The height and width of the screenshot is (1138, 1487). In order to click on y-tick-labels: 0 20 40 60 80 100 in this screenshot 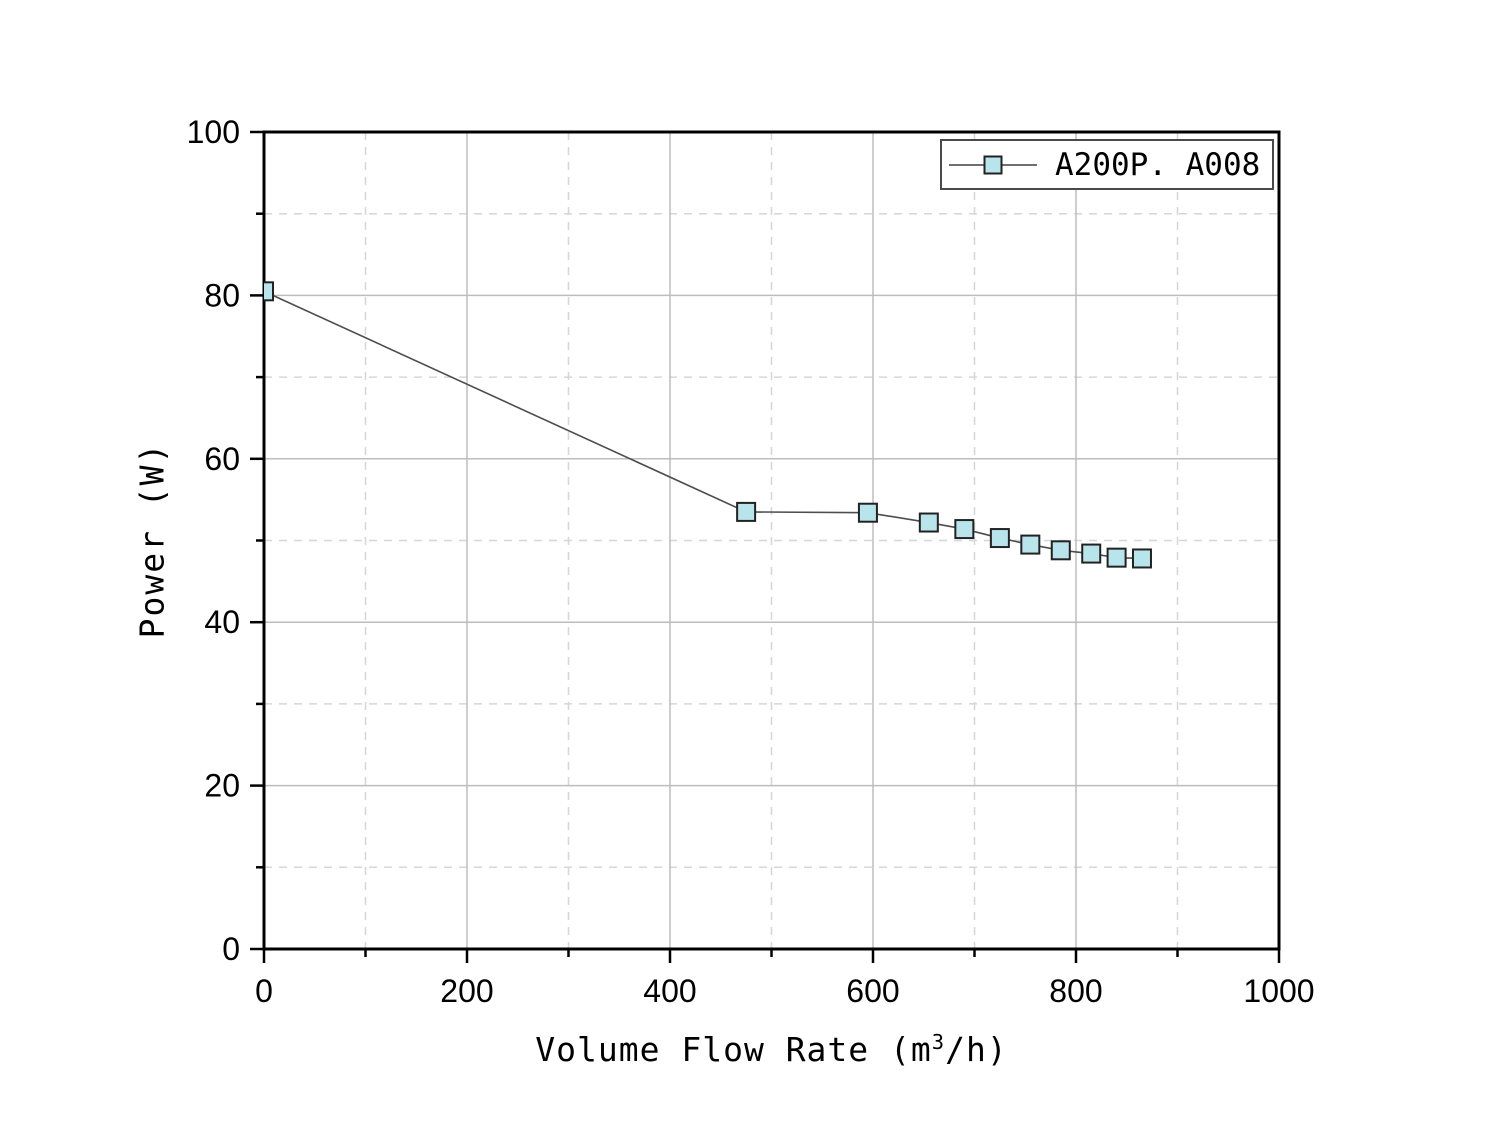, I will do `click(213, 540)`.